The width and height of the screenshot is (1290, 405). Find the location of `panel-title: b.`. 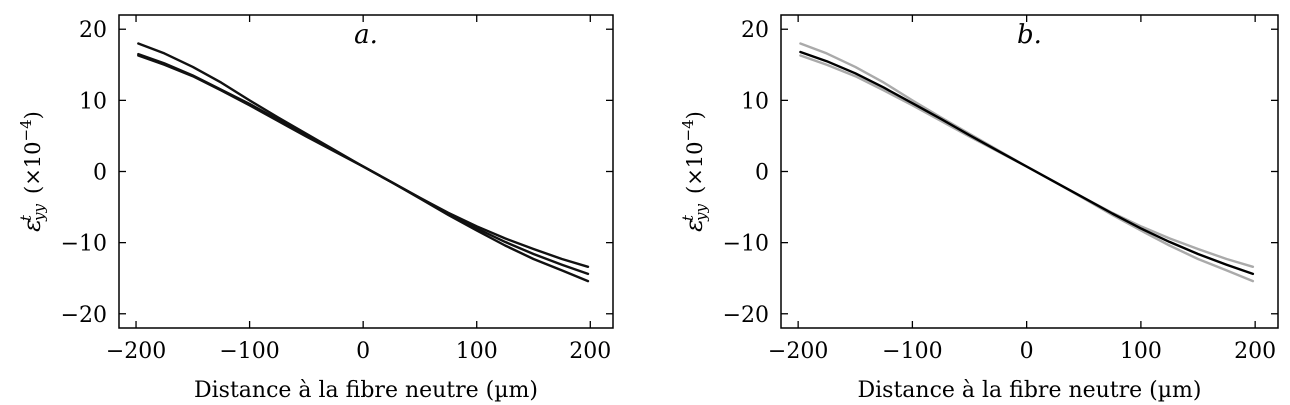

panel-title: b. is located at coordinates (1029, 35).